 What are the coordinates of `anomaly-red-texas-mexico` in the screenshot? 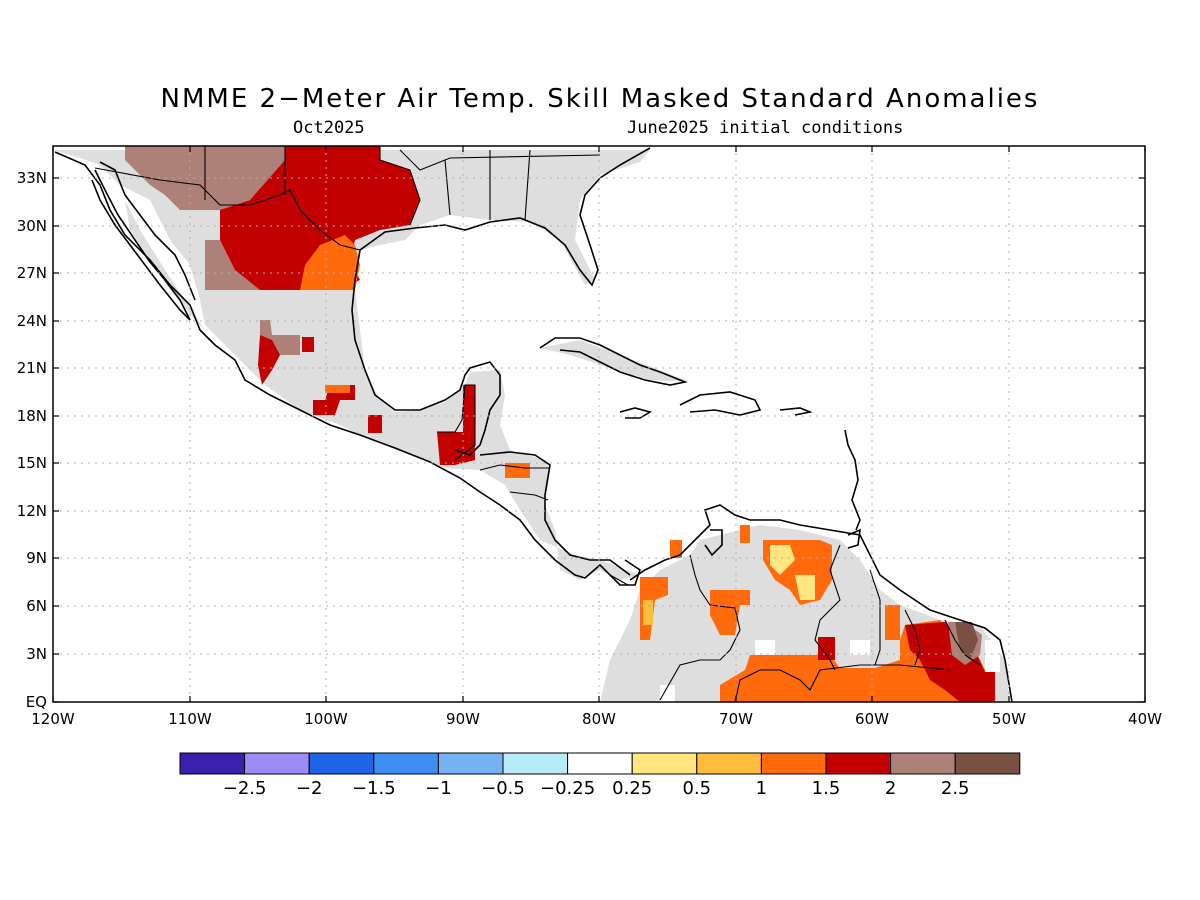 It's located at (320, 218).